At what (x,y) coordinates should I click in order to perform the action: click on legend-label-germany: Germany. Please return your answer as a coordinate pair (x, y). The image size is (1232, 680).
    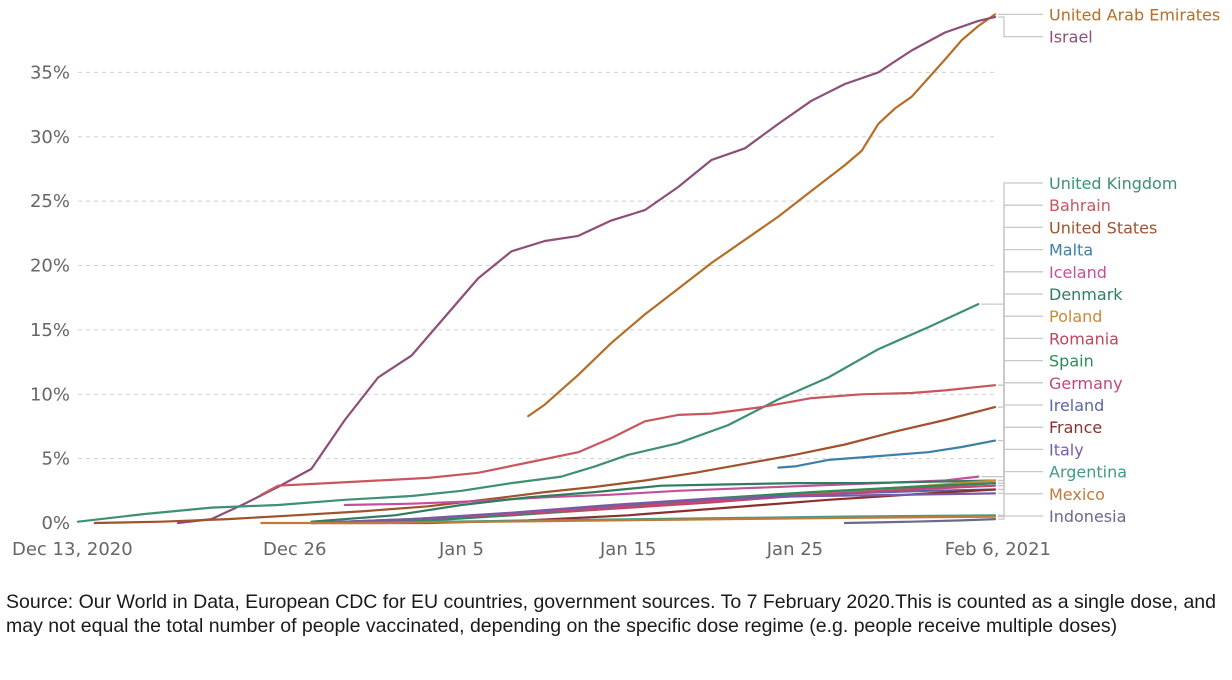
    Looking at the image, I should click on (1086, 383).